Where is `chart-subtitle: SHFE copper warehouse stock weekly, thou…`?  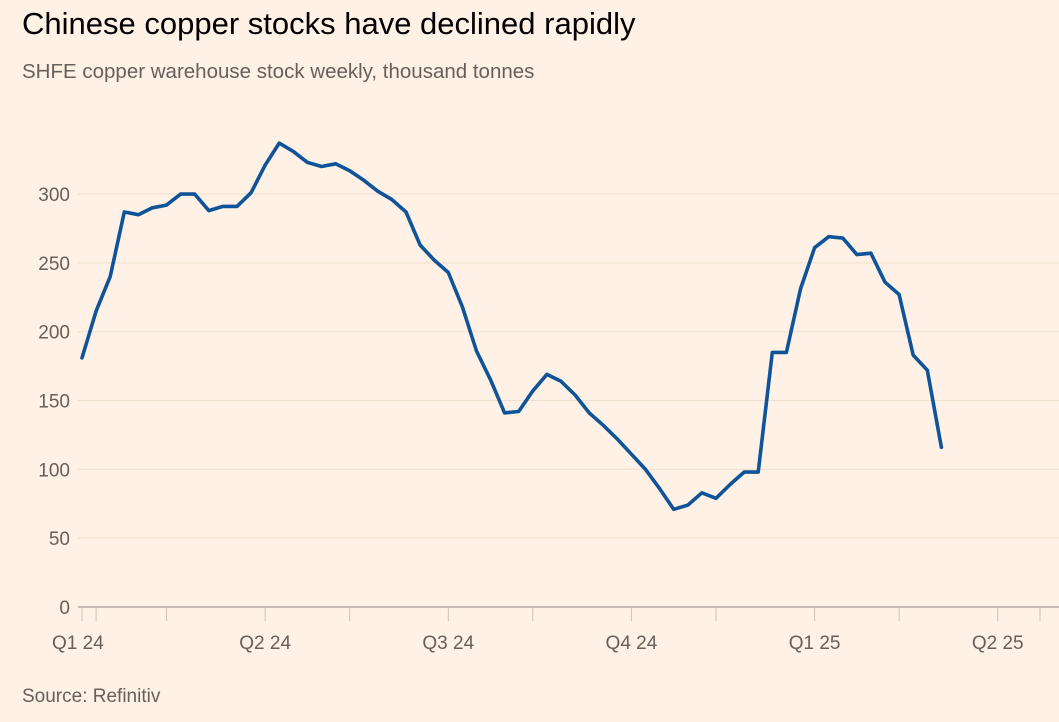 chart-subtitle: SHFE copper warehouse stock weekly, thou… is located at coordinates (278, 71).